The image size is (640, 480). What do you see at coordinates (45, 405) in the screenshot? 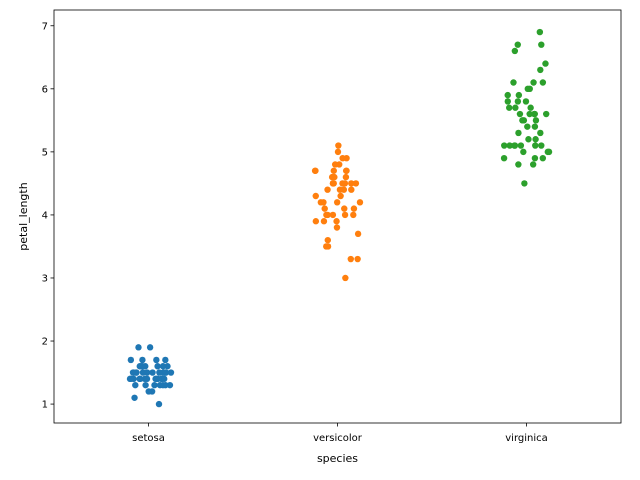
I see `y-tick-label: 1` at bounding box center [45, 405].